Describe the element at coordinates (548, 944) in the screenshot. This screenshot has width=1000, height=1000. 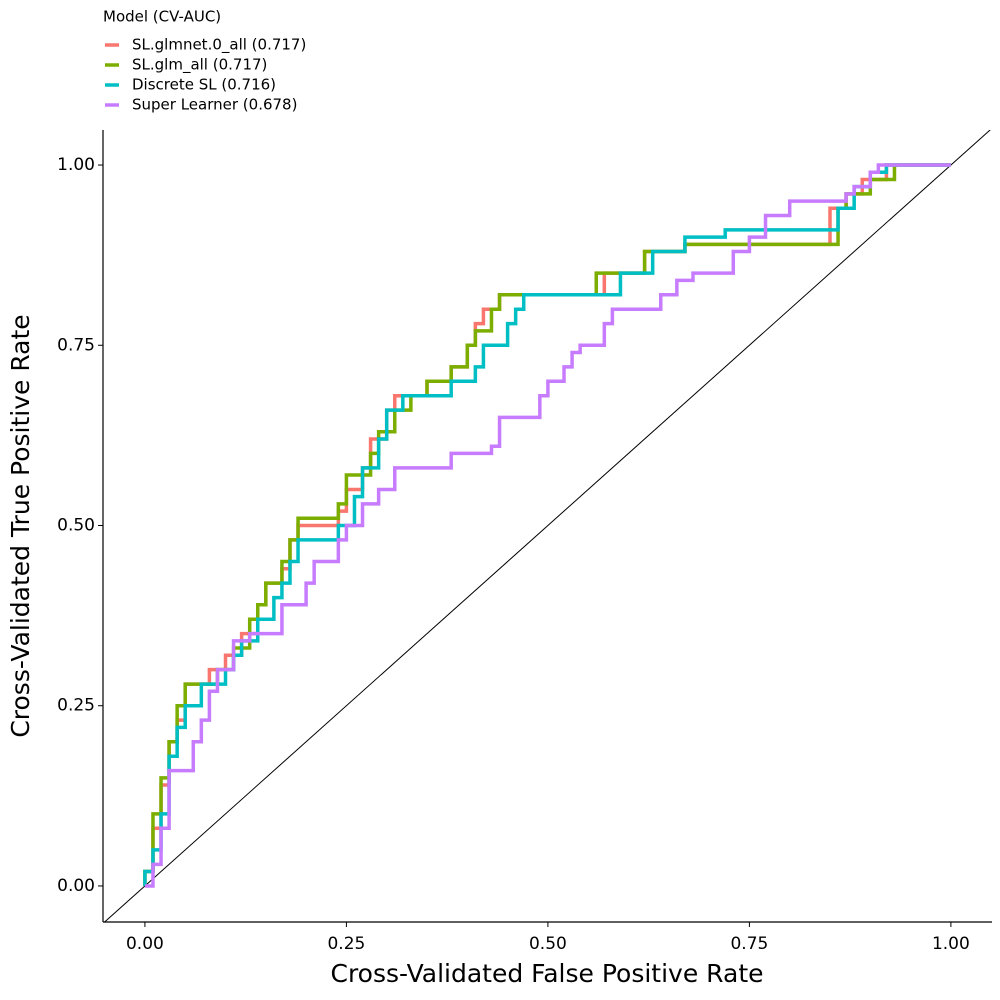
I see `x-tick-label: 0.50` at that location.